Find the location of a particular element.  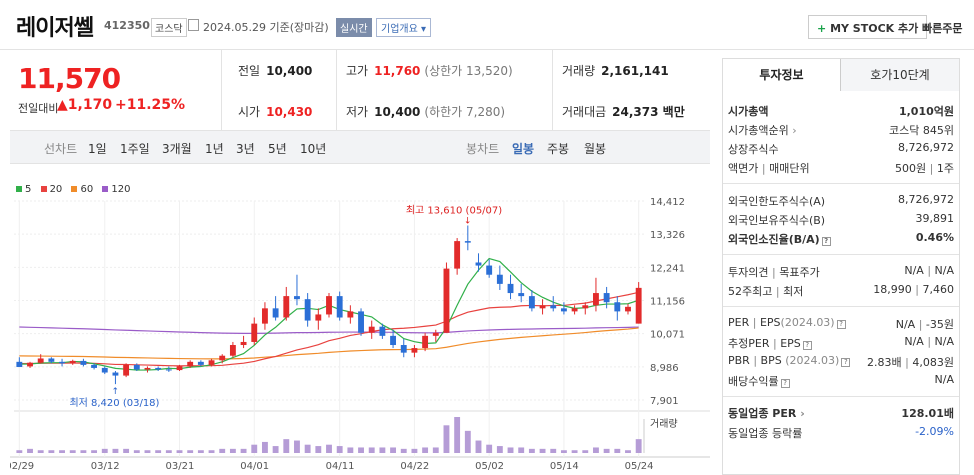

row-industry-per: 동일업종 PER › 128.01배 is located at coordinates (841, 413).